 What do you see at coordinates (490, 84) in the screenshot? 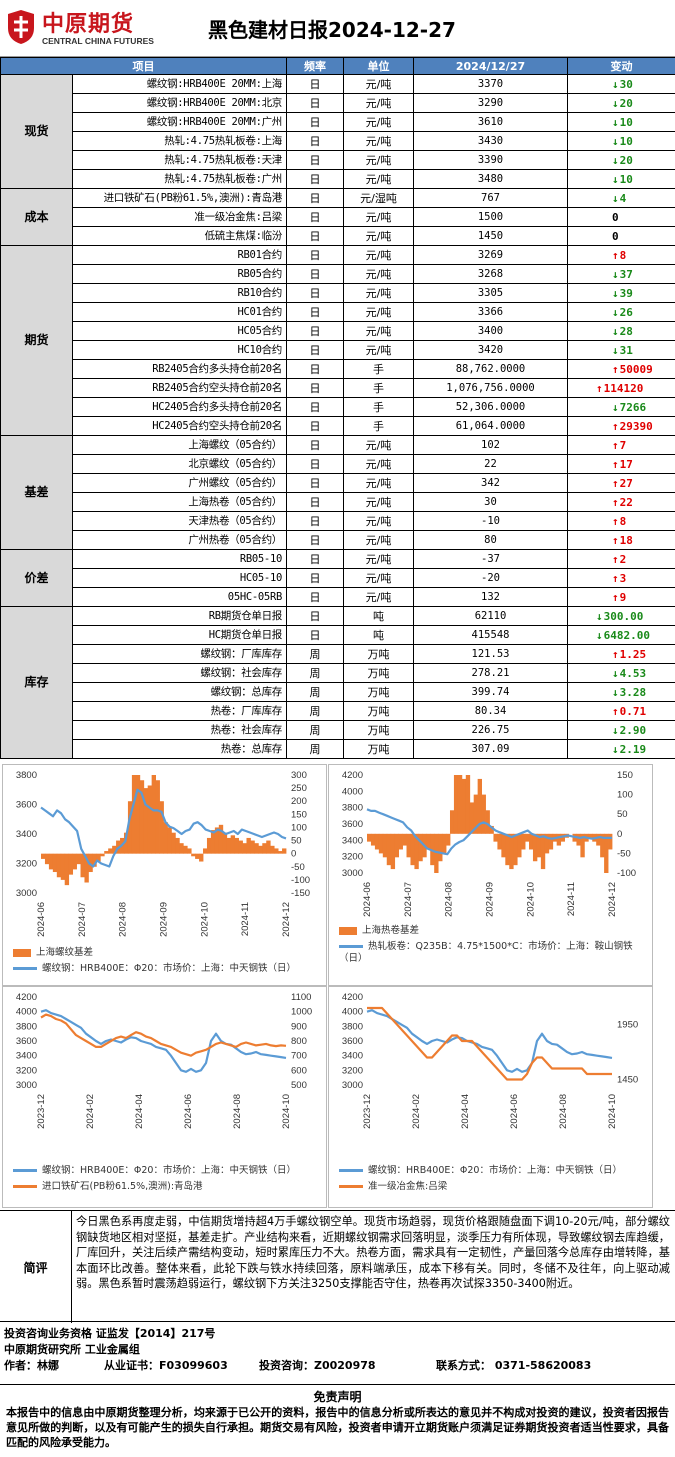
I see `value-cell: 3370` at bounding box center [490, 84].